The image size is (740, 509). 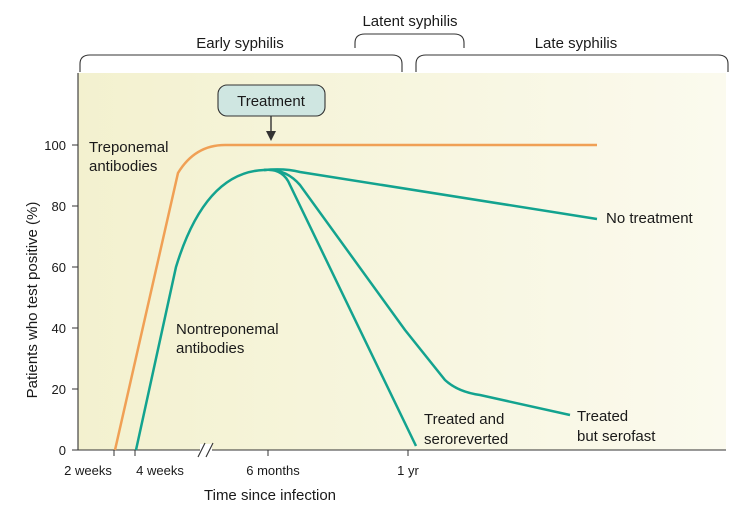 What do you see at coordinates (409, 21) in the screenshot?
I see `stage-label-latent: Latent syphilis` at bounding box center [409, 21].